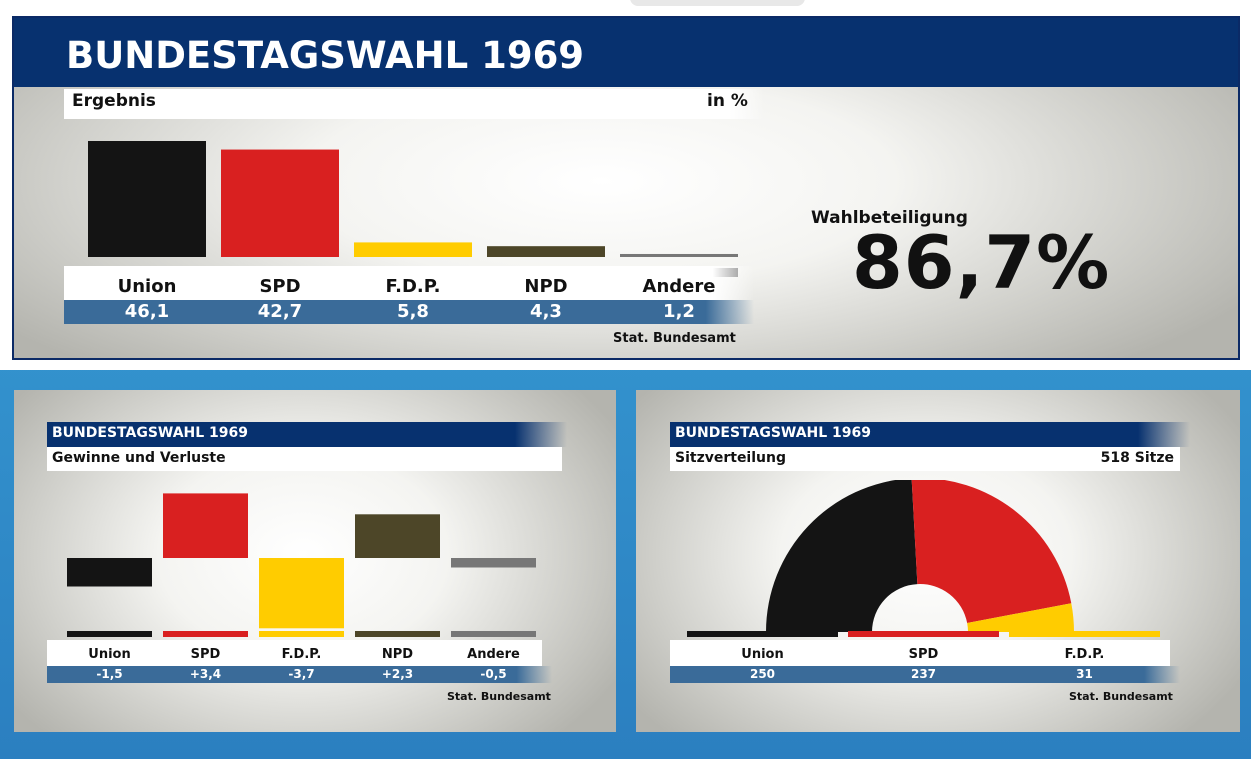  What do you see at coordinates (1084, 674) in the screenshot?
I see `seats-value-label: 31` at bounding box center [1084, 674].